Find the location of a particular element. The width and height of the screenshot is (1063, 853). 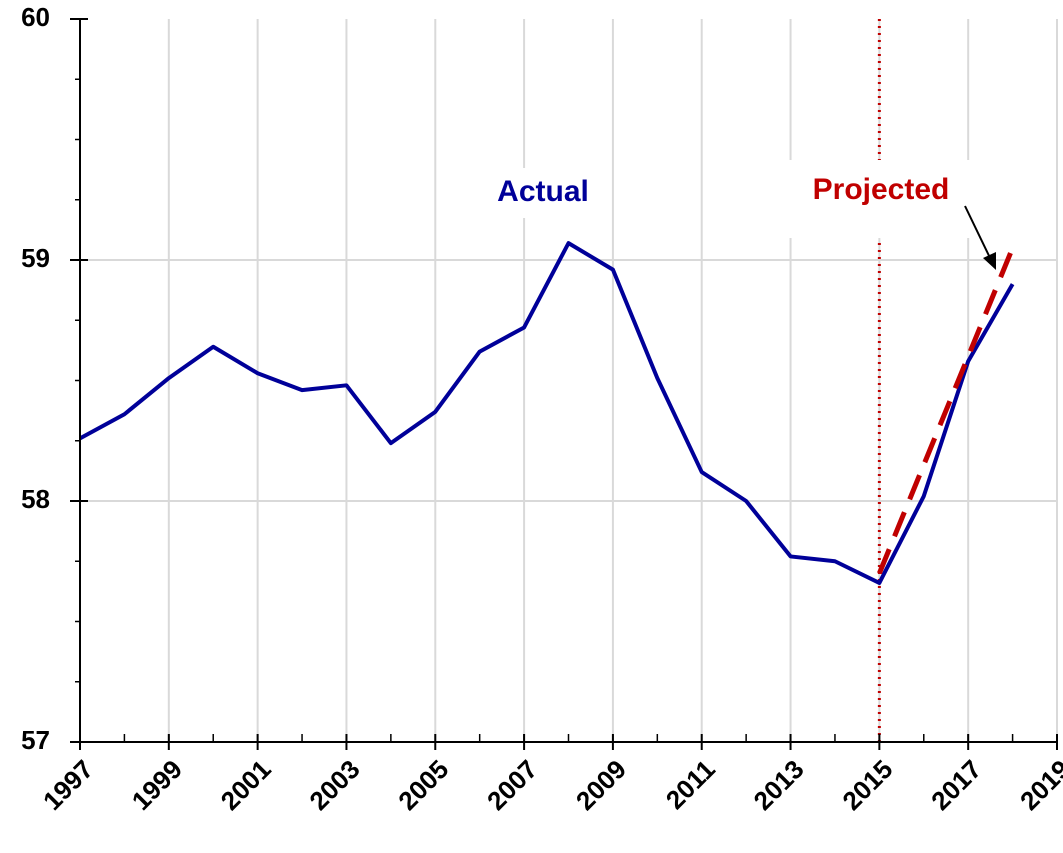

y-tick-label: 60 is located at coordinates (35, 17).